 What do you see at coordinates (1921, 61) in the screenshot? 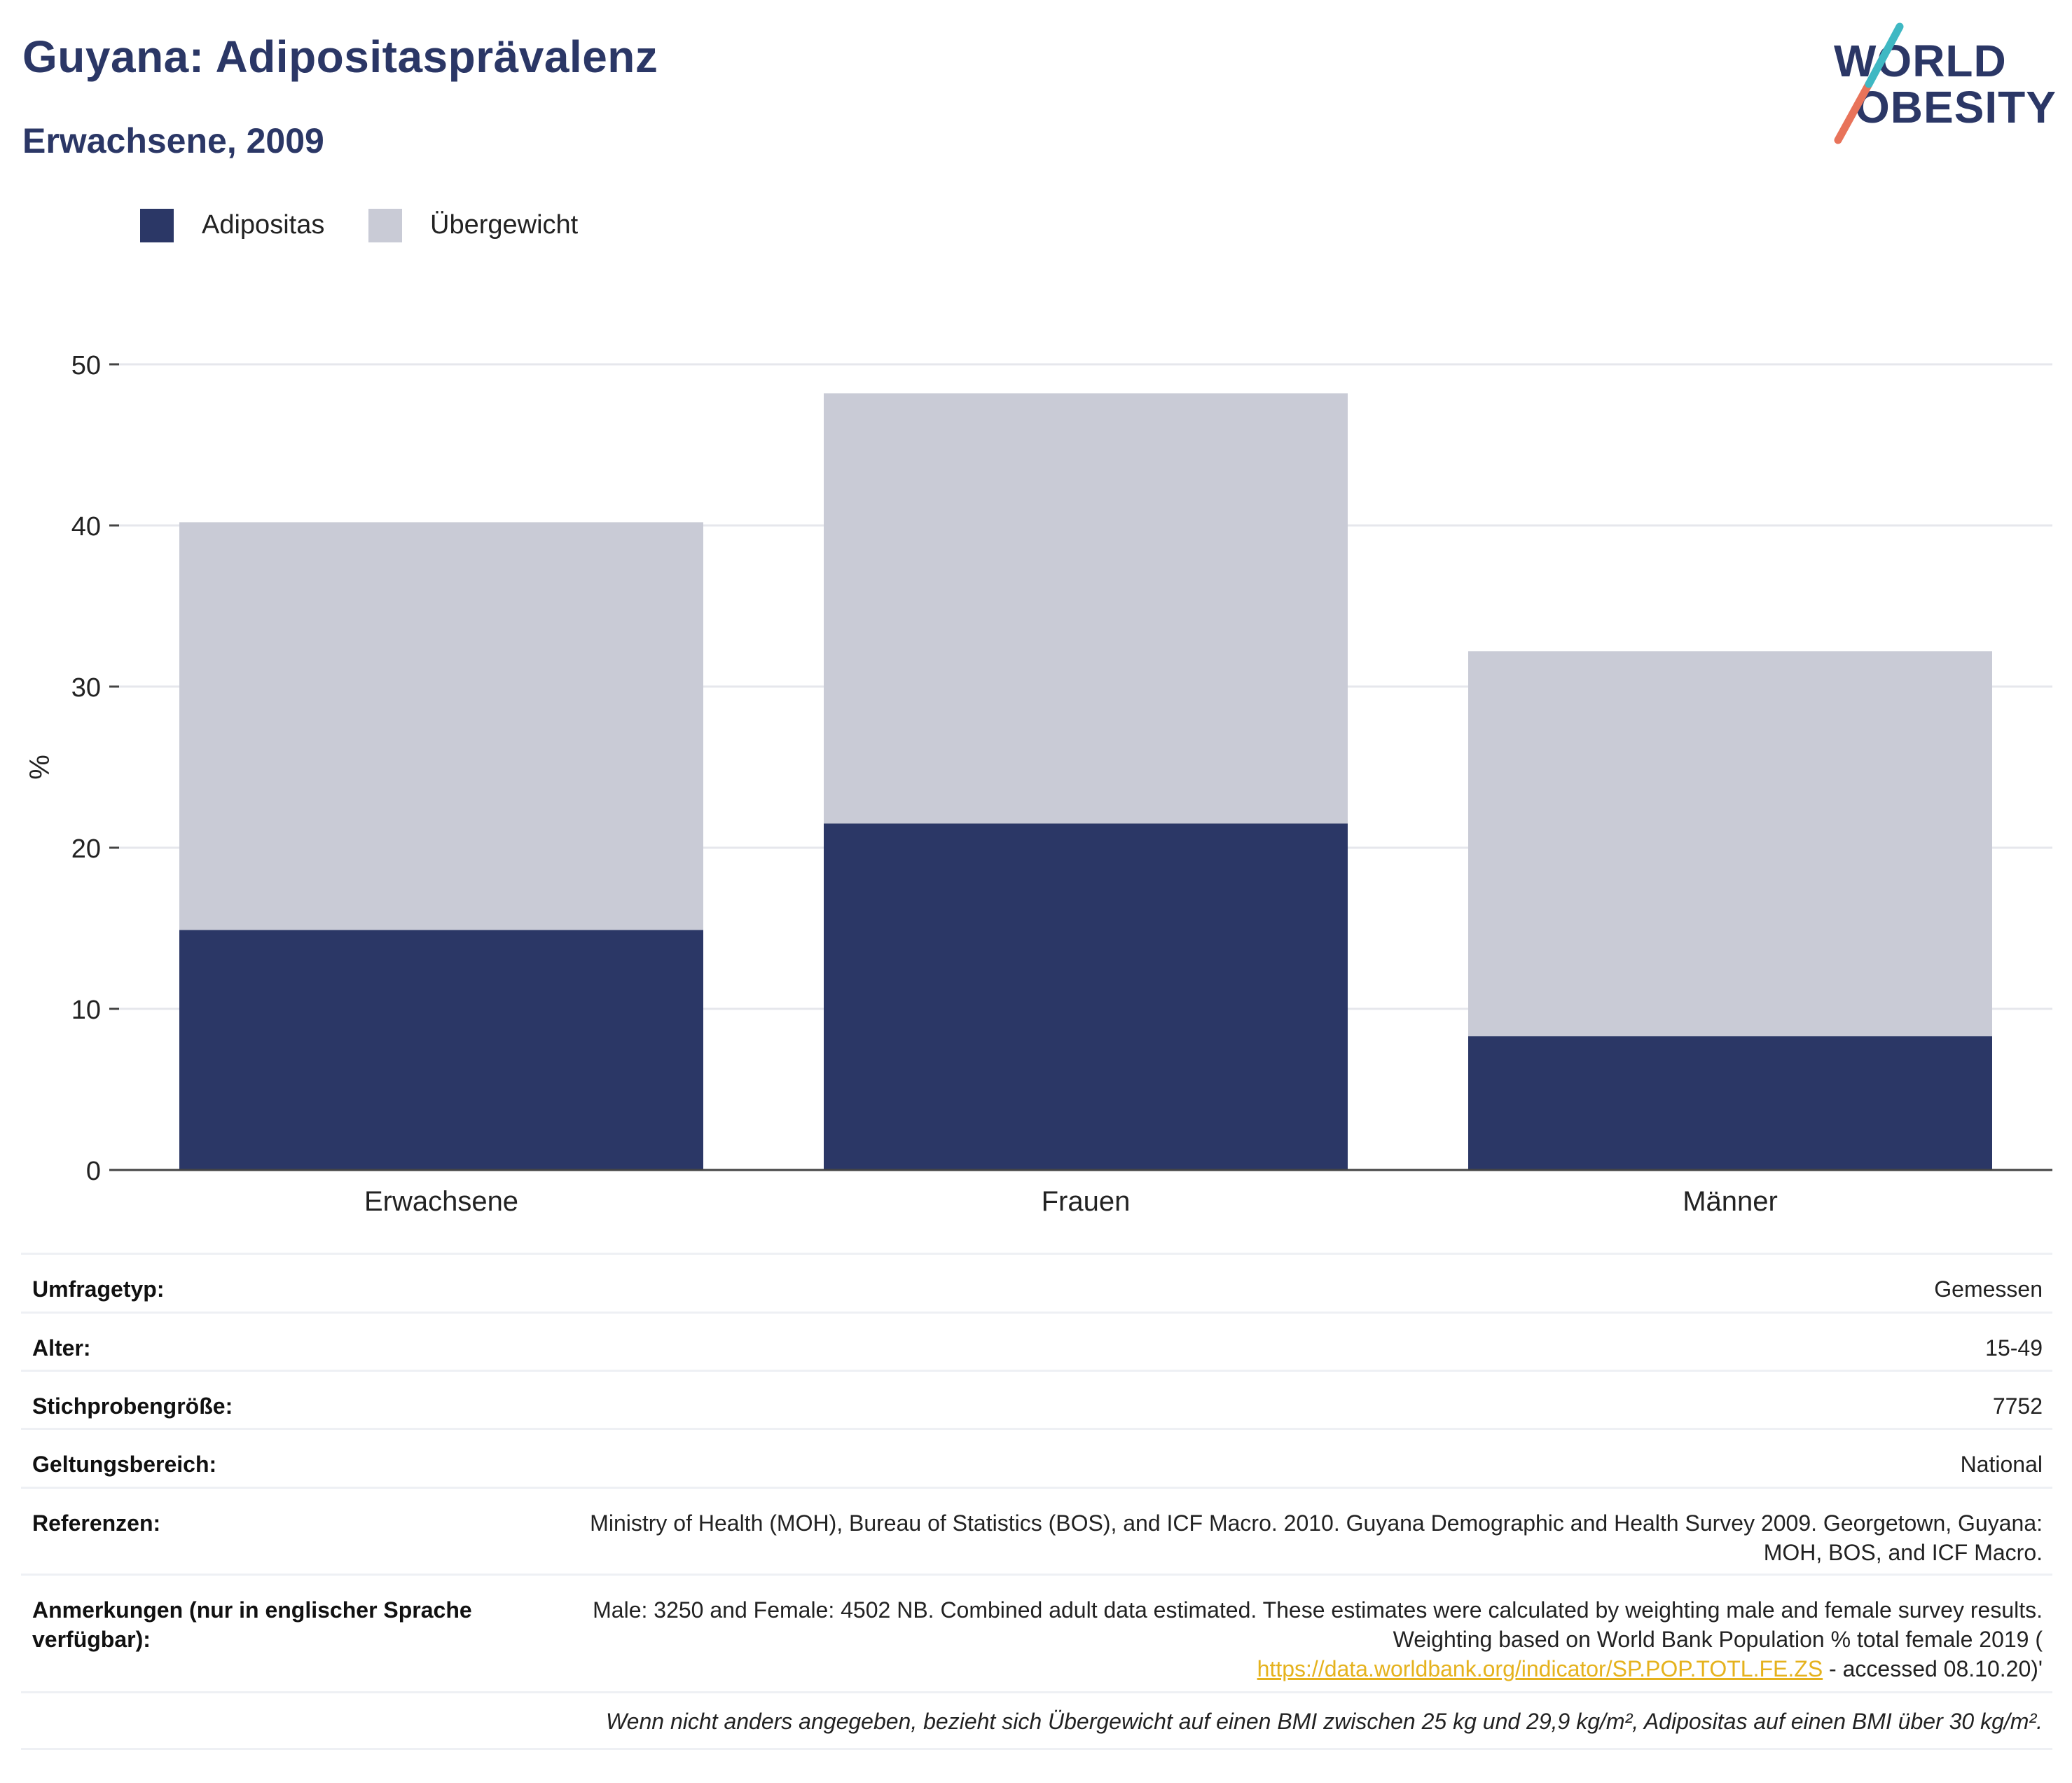
I see `logo-line-1: WORLD` at bounding box center [1921, 61].